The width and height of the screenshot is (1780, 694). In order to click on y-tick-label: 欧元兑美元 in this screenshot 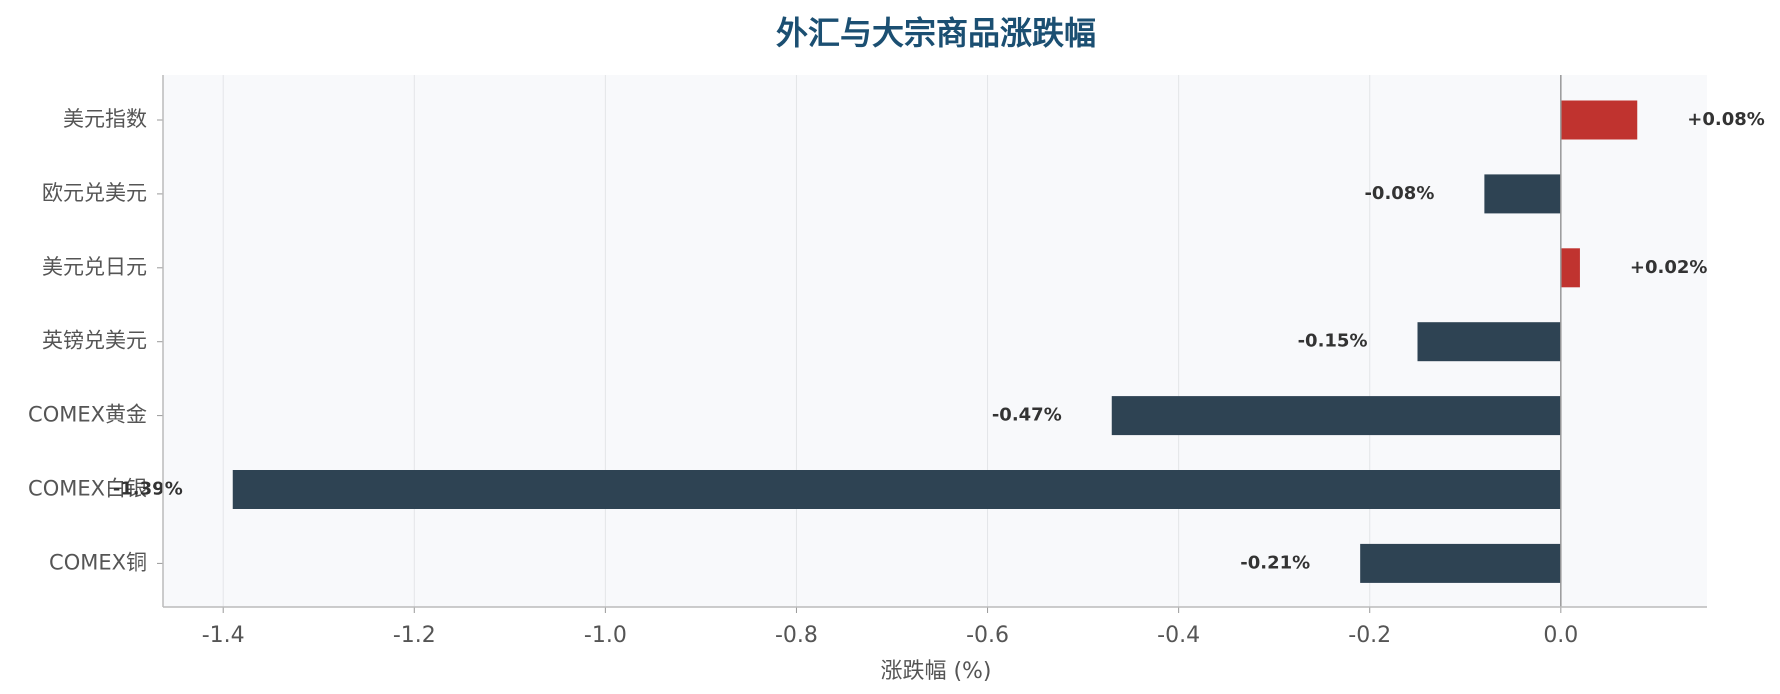, I will do `click(94, 193)`.